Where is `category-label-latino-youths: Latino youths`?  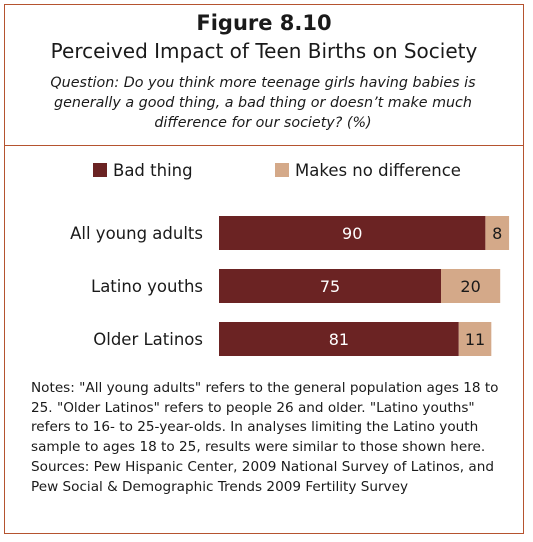 category-label-latino-youths: Latino youths is located at coordinates (147, 286).